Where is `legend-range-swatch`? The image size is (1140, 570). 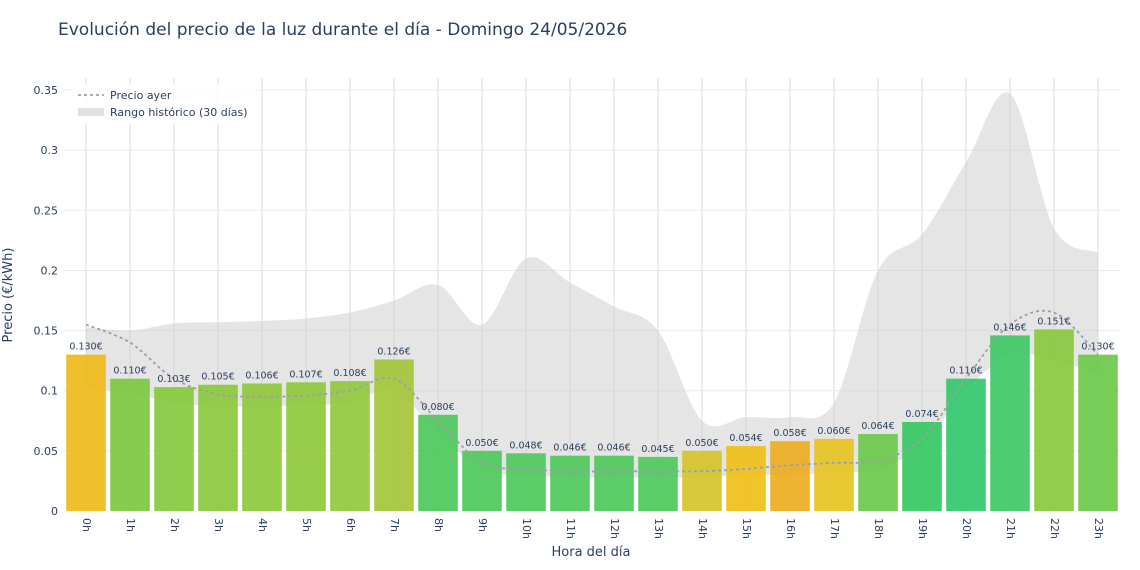
legend-range-swatch is located at coordinates (91, 112).